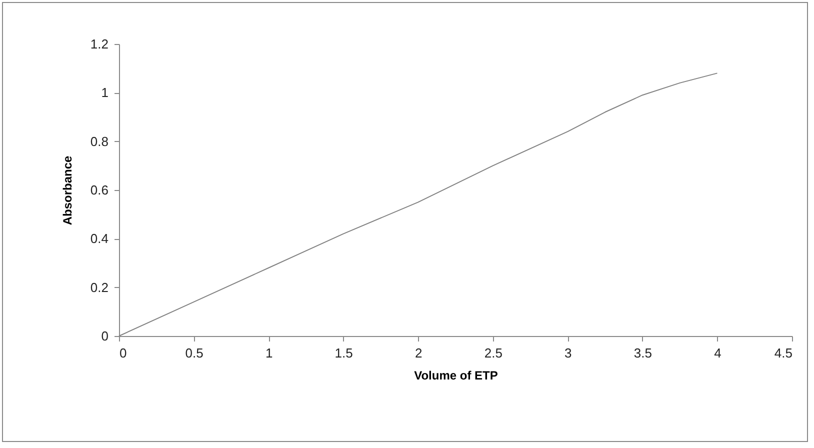  What do you see at coordinates (104, 92) in the screenshot?
I see `y-tick-label: 1` at bounding box center [104, 92].